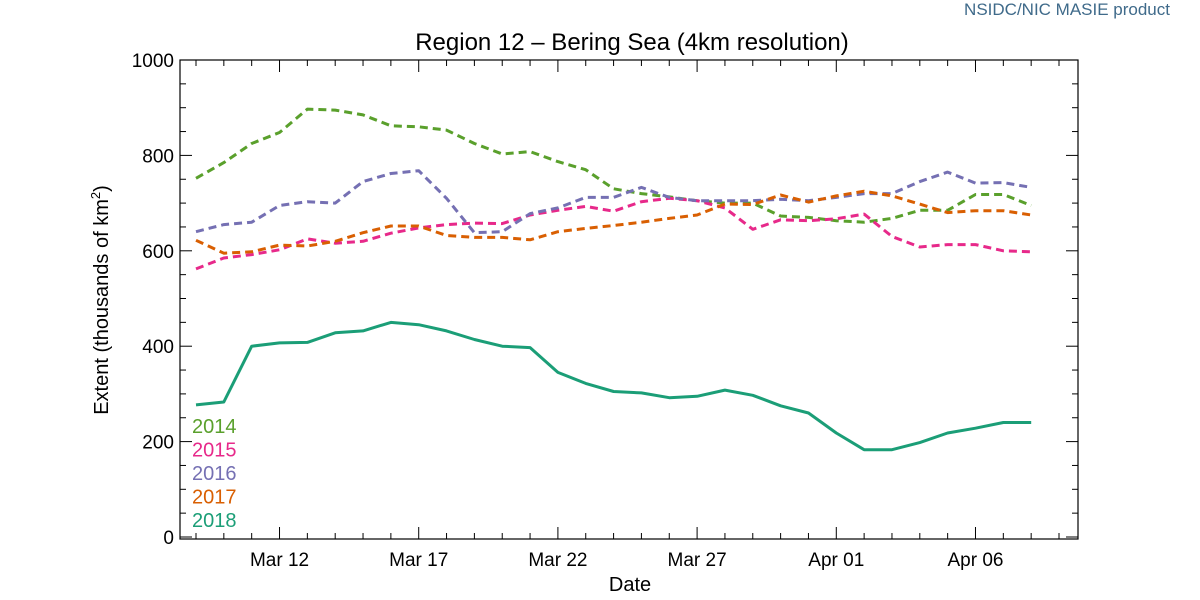 This screenshot has height=600, width=1200. I want to click on x-tick-label: Apr 06, so click(975, 560).